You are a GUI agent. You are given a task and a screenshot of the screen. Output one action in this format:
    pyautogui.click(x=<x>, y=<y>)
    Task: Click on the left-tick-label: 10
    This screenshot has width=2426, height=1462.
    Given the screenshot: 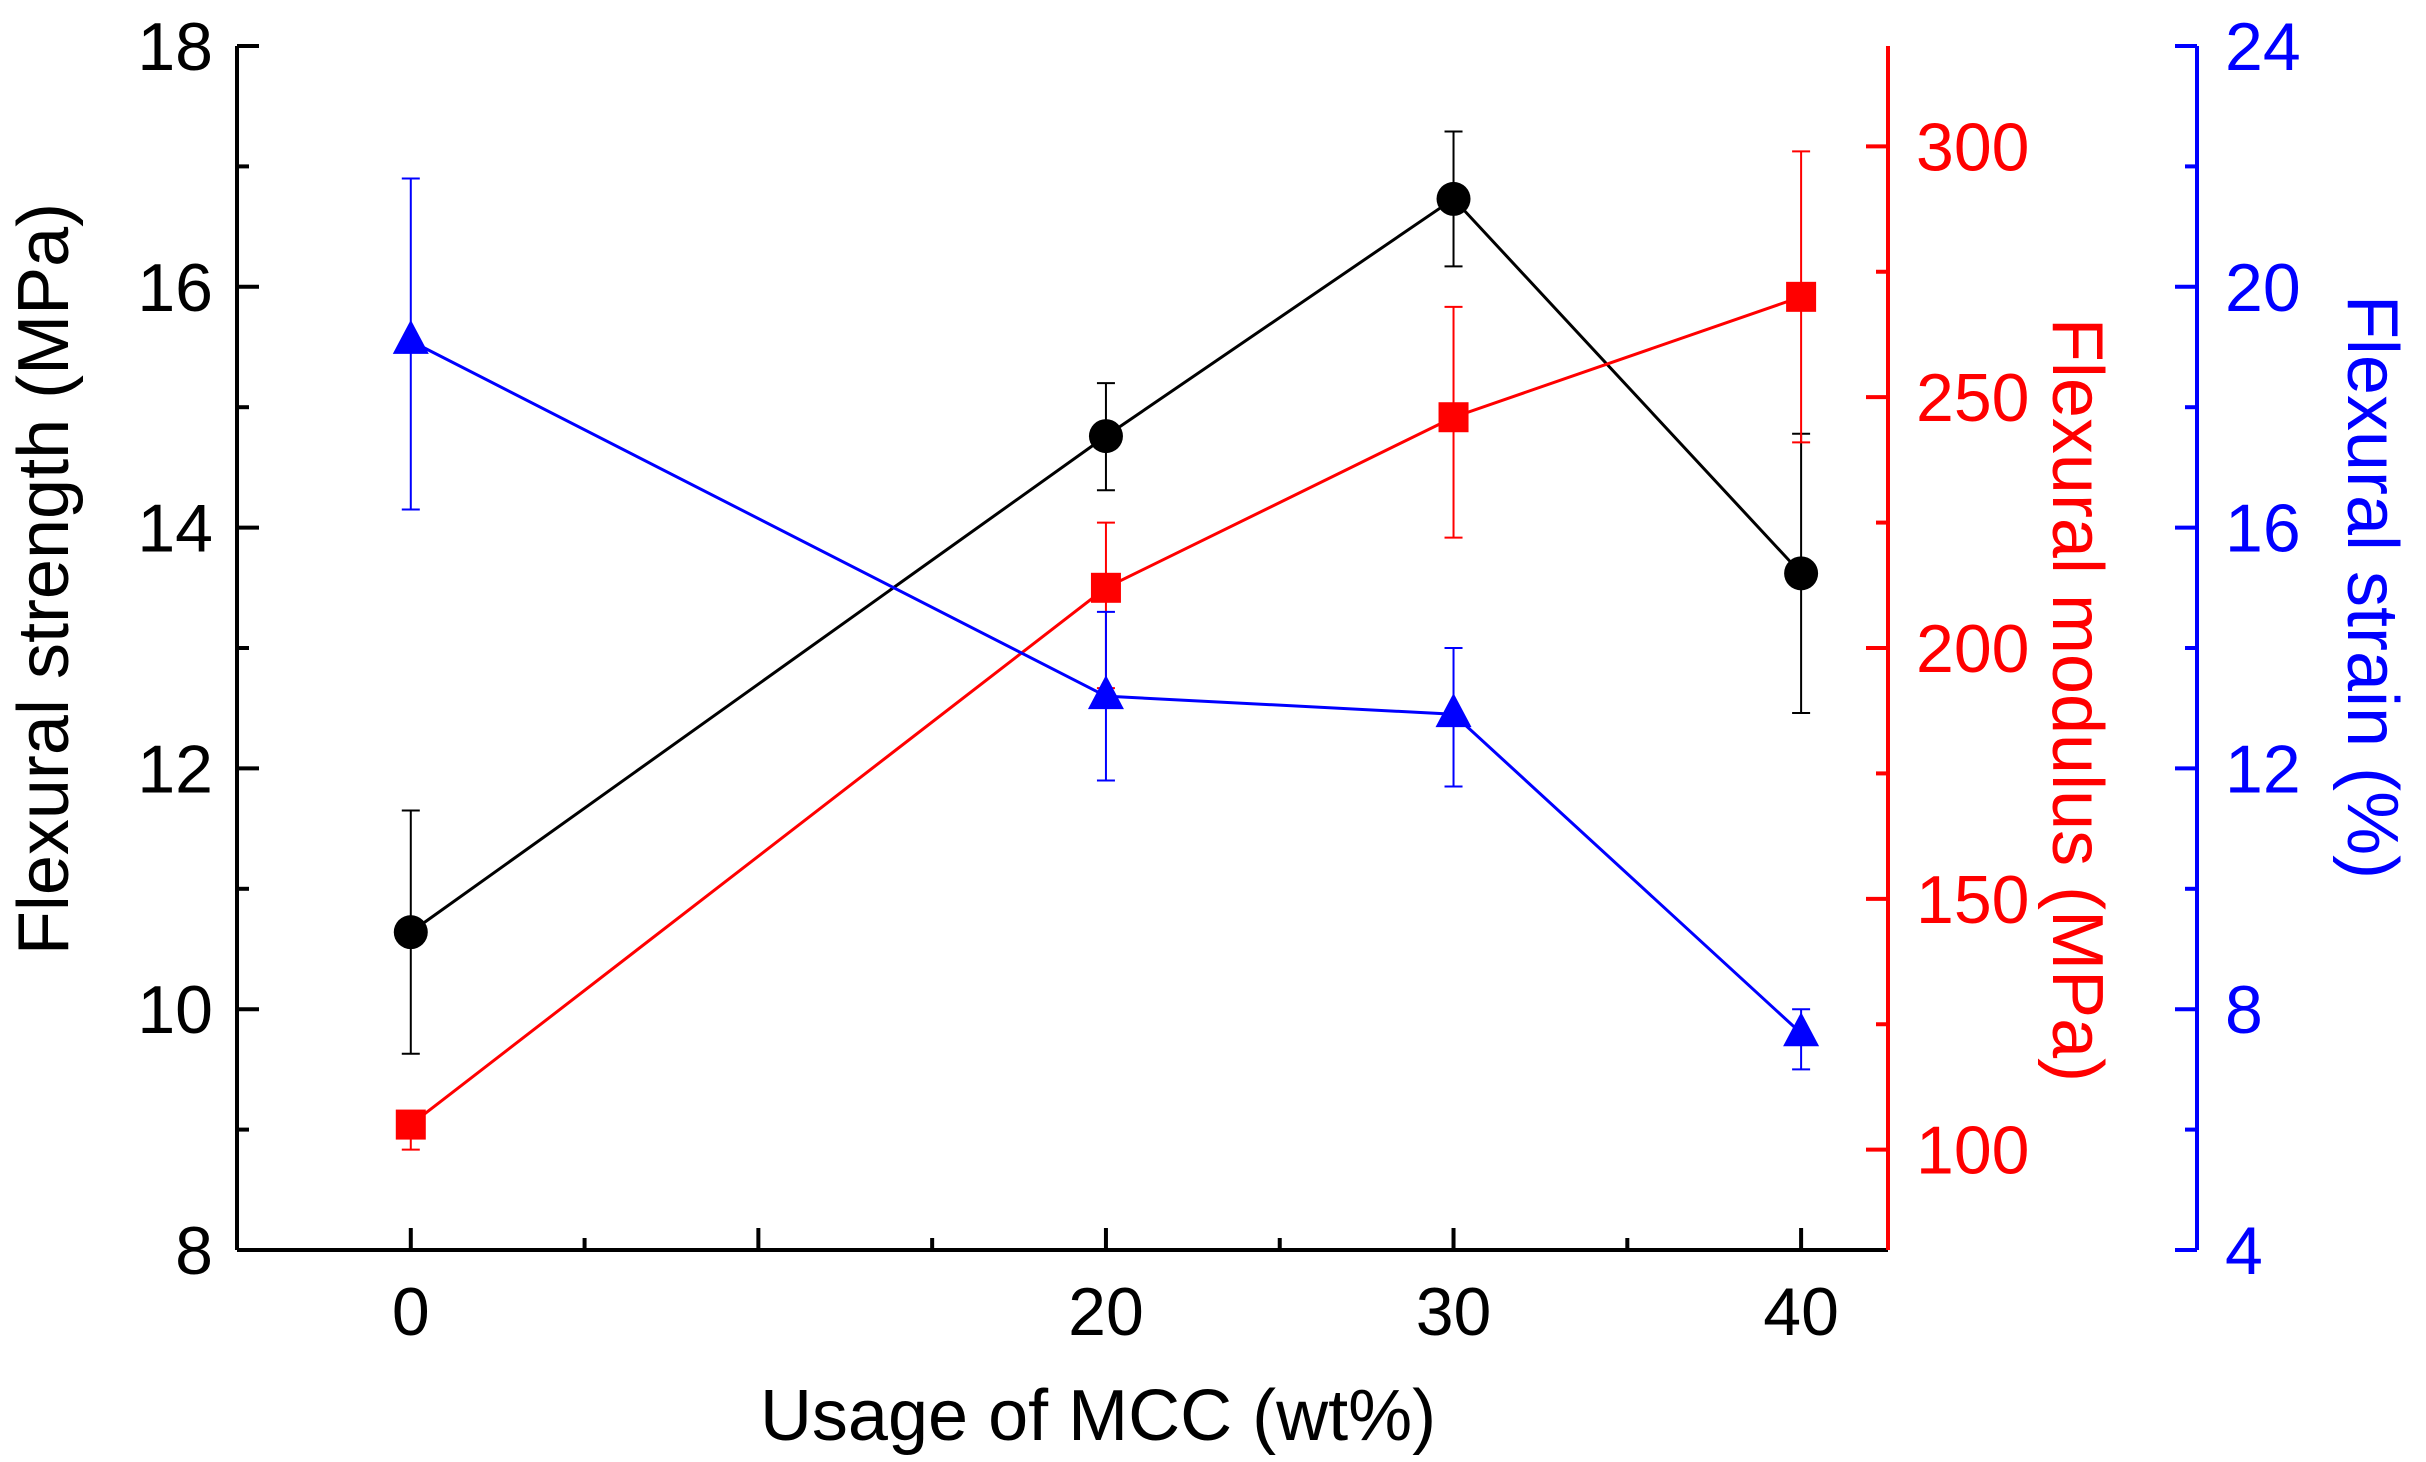 What is the action you would take?
    pyautogui.click(x=175, y=1010)
    